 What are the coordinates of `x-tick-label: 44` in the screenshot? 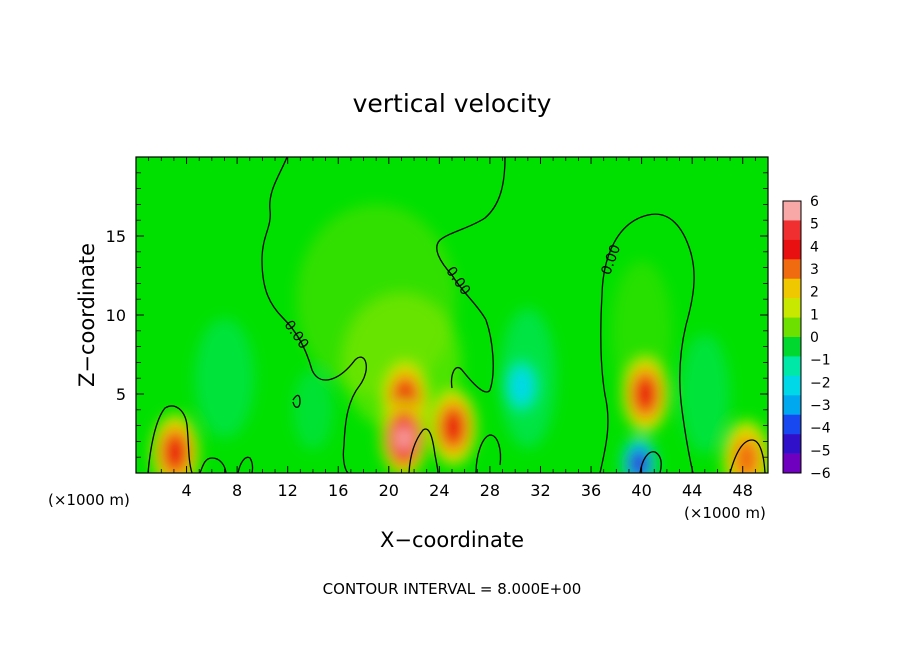 It's located at (692, 490).